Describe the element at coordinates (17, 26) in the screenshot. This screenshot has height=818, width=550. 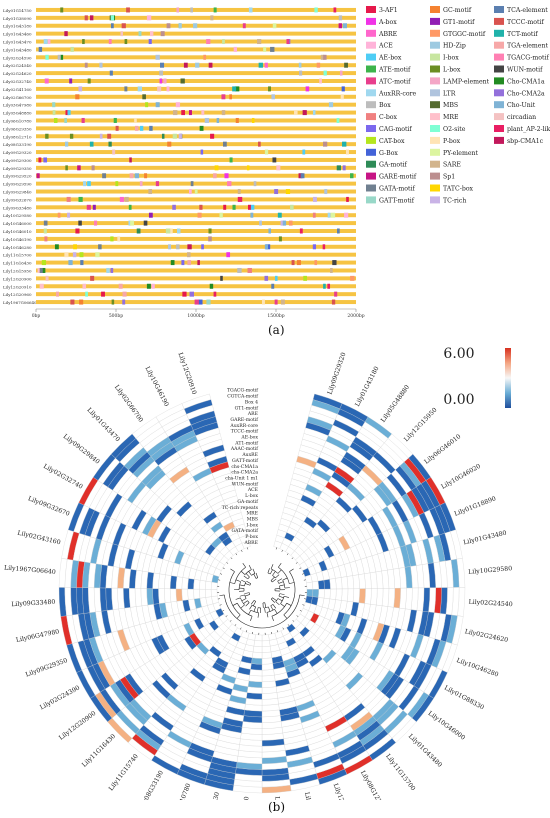
I see `gene-label: Lily01G43180` at that location.